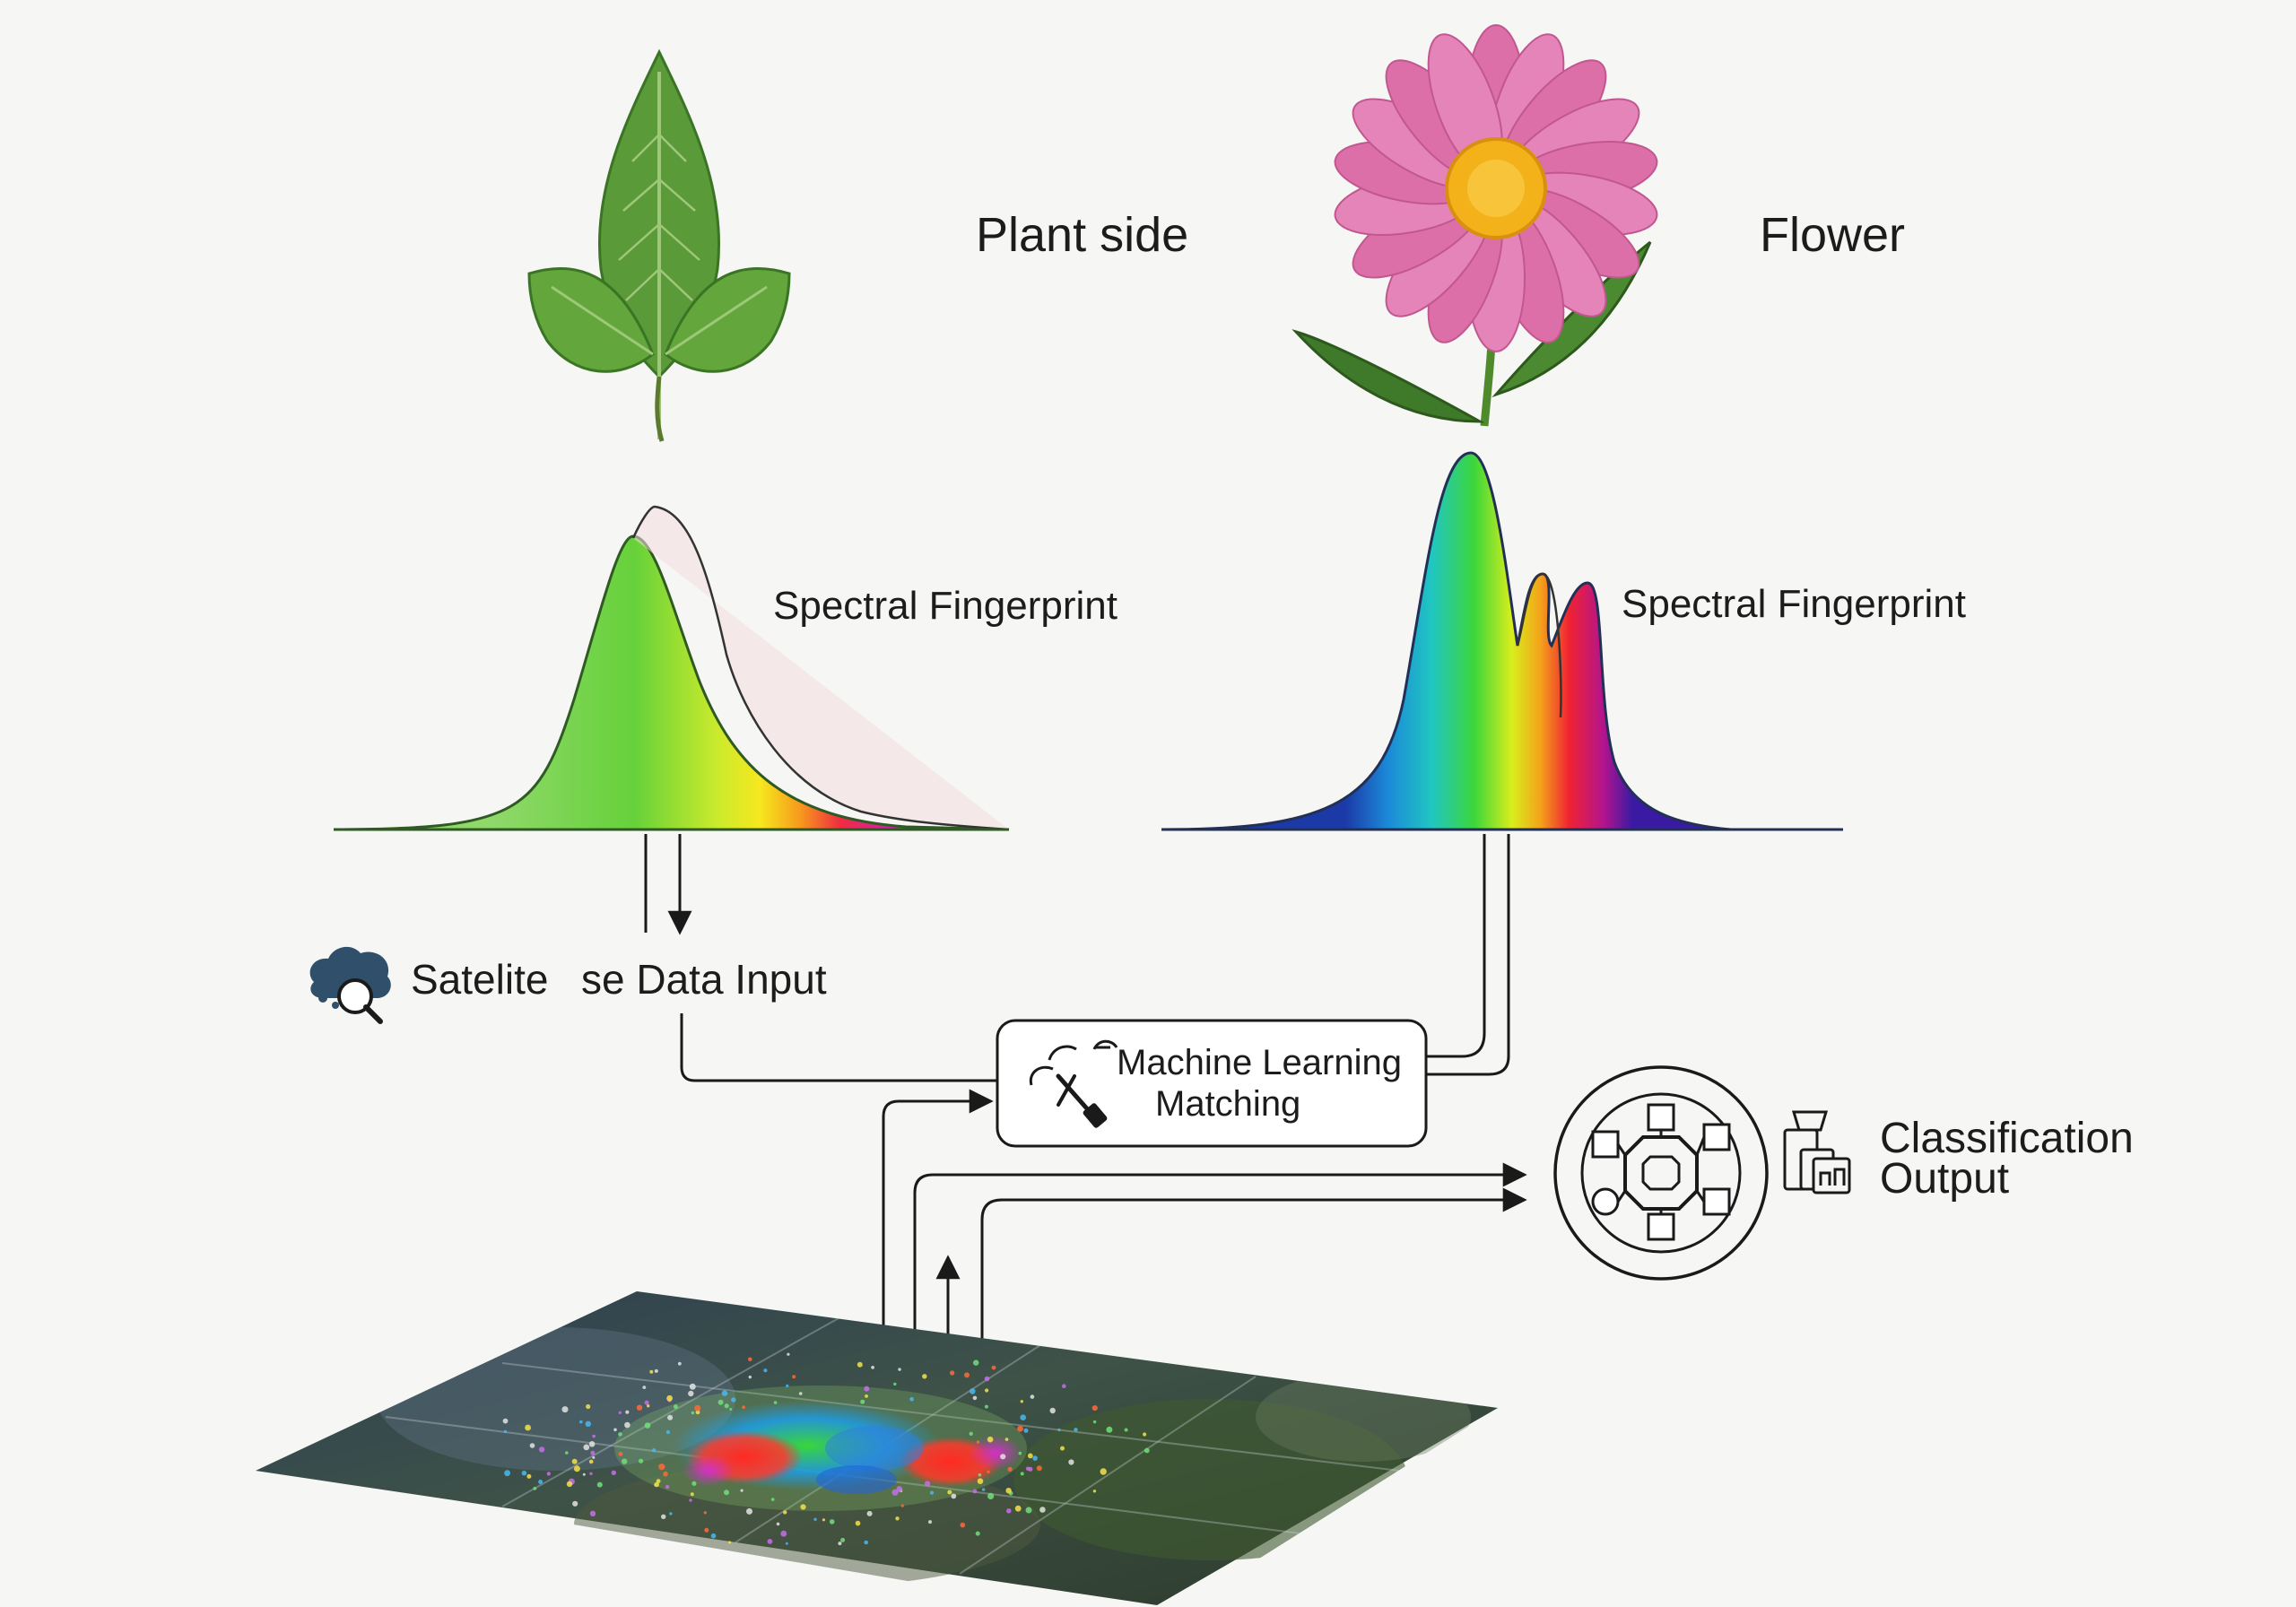 This screenshot has width=2296, height=1607. I want to click on network-node-circle-icon, so click(1661, 1173).